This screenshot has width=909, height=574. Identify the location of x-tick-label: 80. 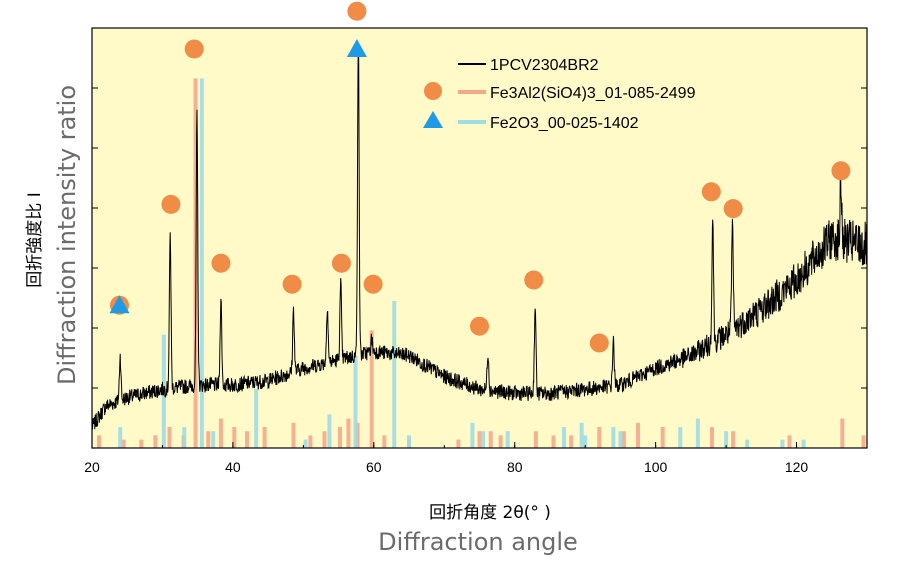
(515, 467).